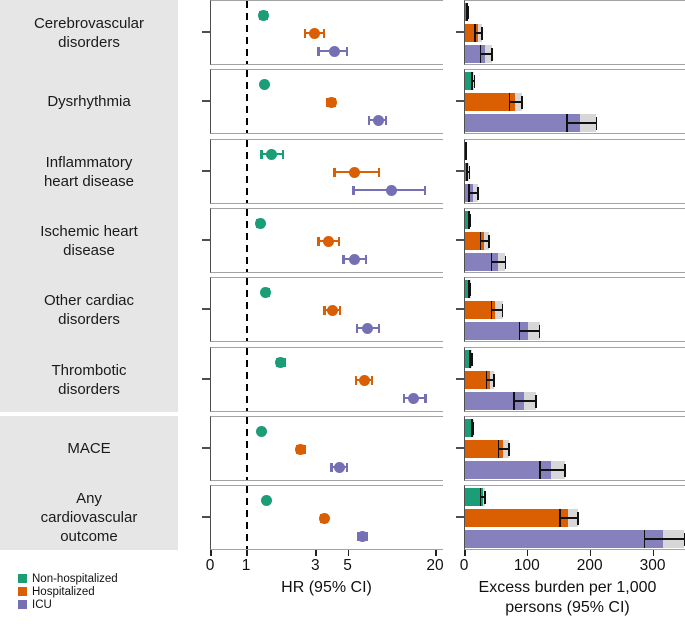 The width and height of the screenshot is (685, 624). What do you see at coordinates (22, 604) in the screenshot?
I see `icu-swatch-icon` at bounding box center [22, 604].